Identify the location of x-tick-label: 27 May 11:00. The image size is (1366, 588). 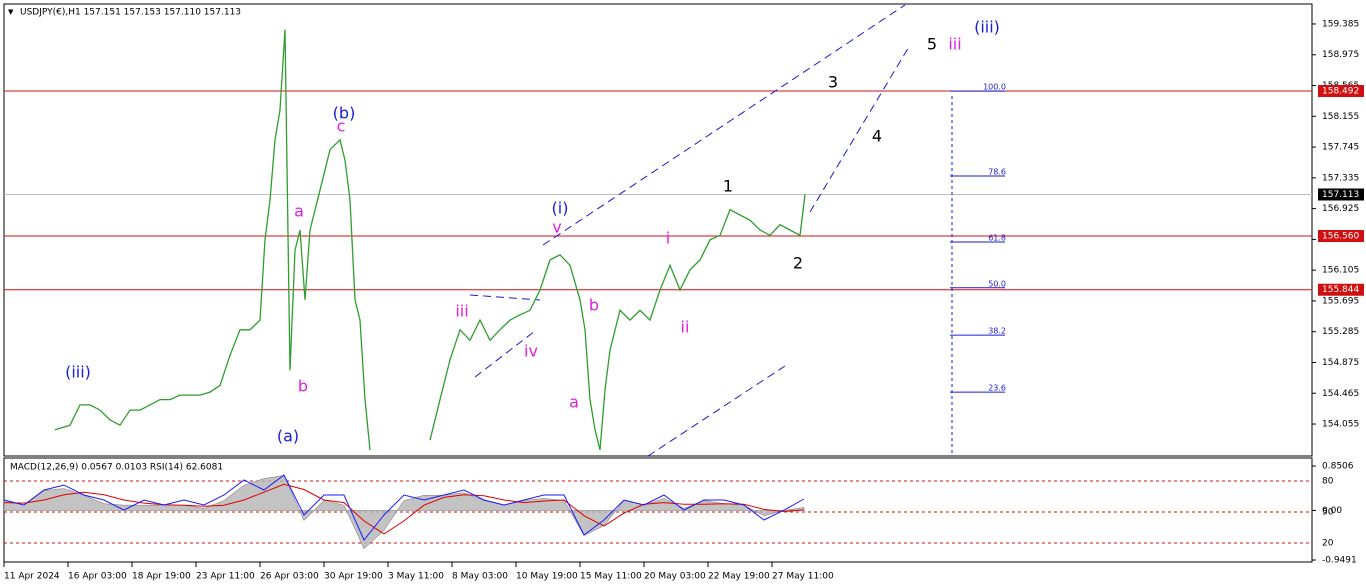
(803, 577).